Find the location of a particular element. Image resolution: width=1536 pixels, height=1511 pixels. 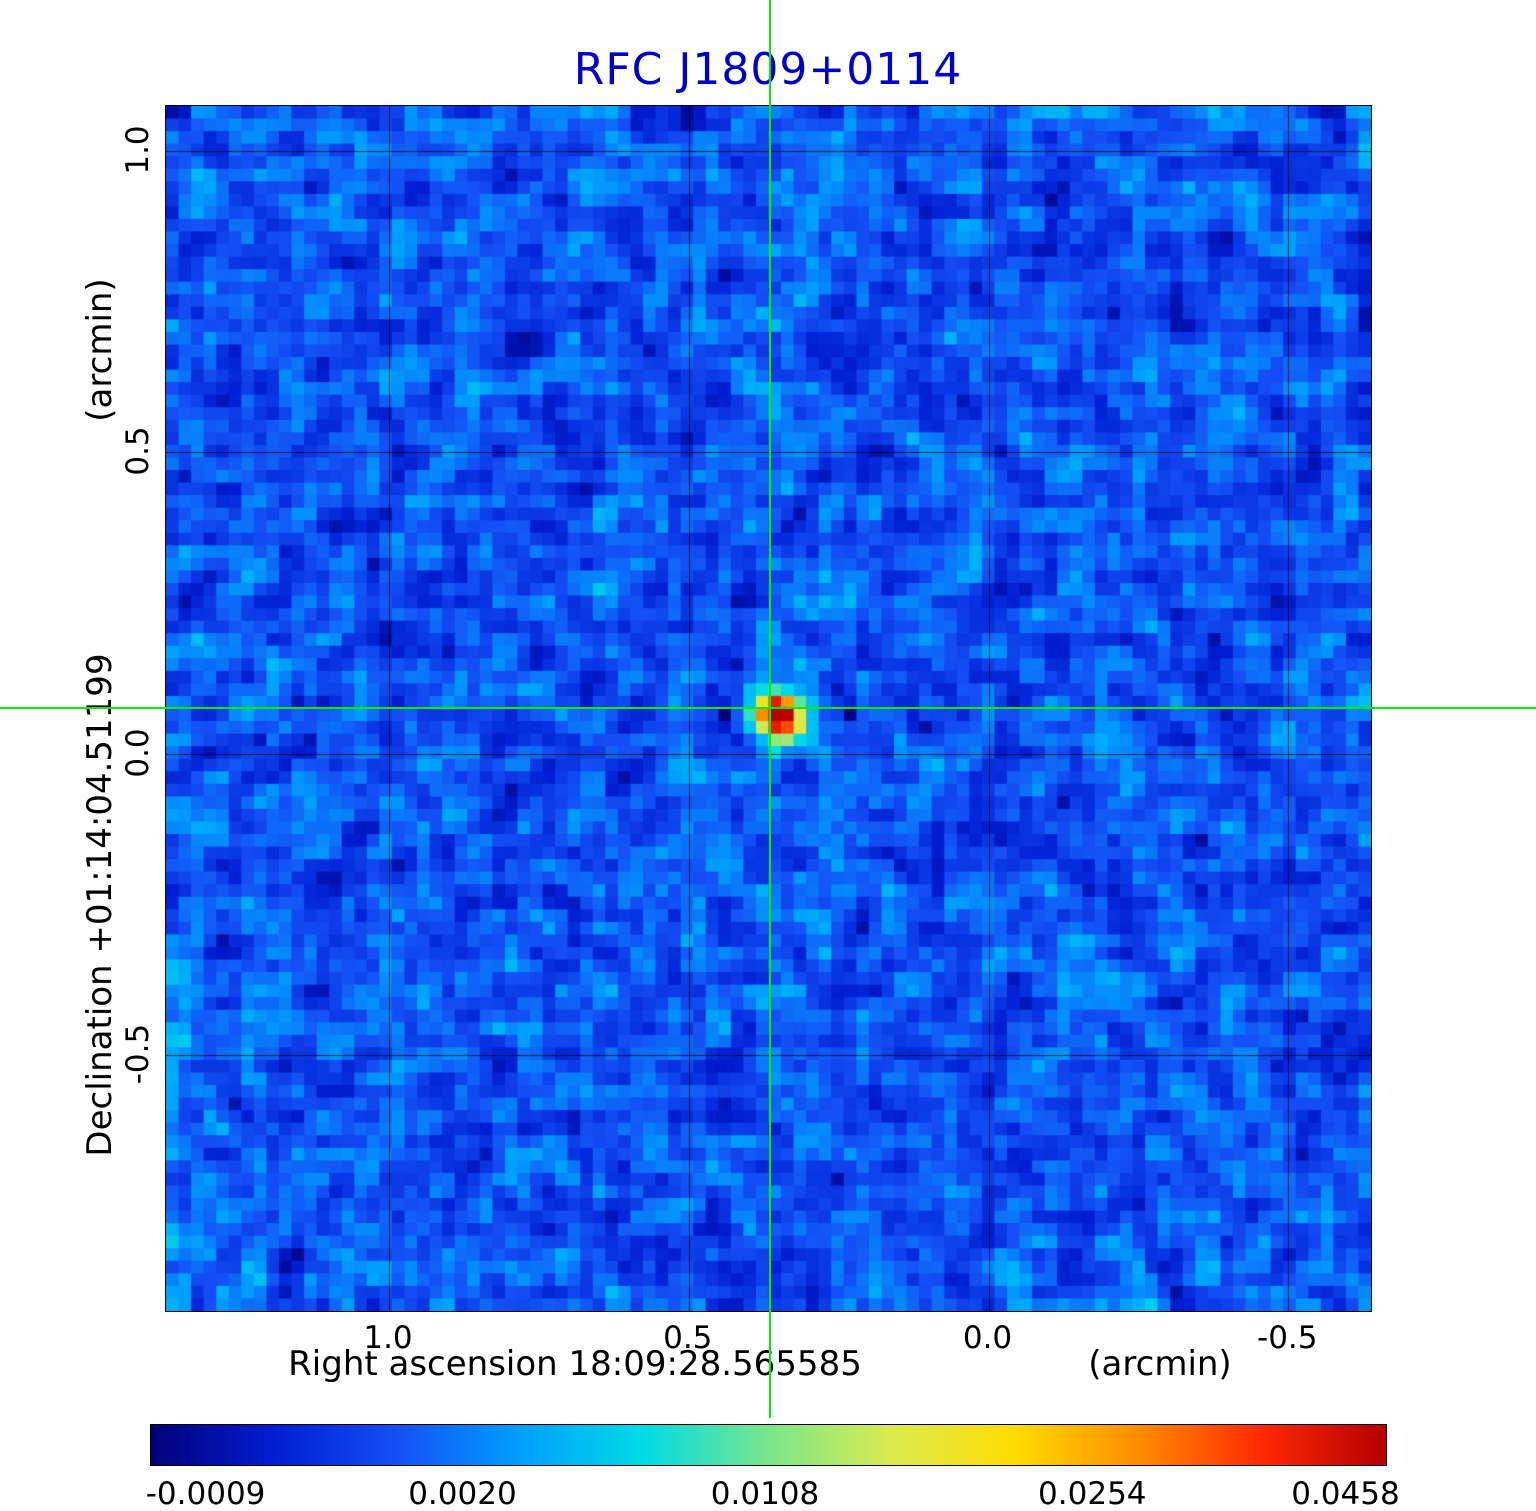

x-tick-label: 1.0 is located at coordinates (388, 1338).